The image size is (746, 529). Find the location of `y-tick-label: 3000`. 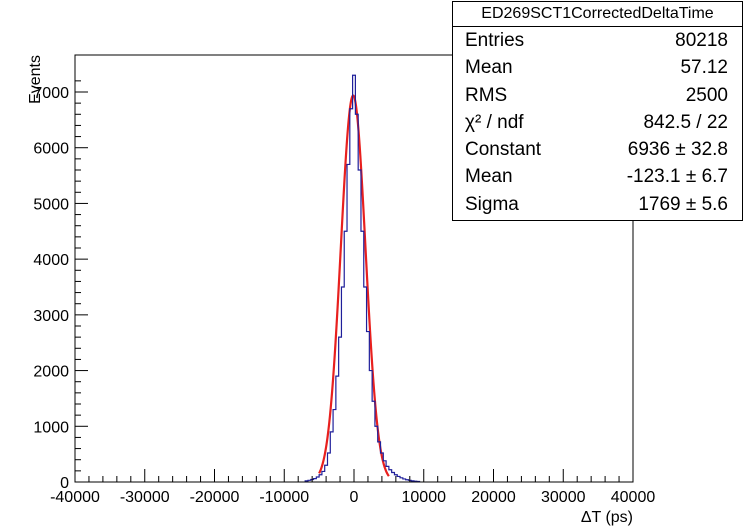

y-tick-label: 3000 is located at coordinates (51, 316).